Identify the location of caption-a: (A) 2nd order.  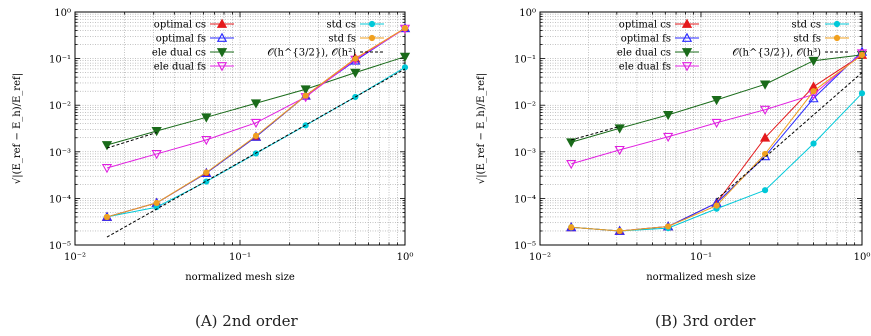
(246, 321).